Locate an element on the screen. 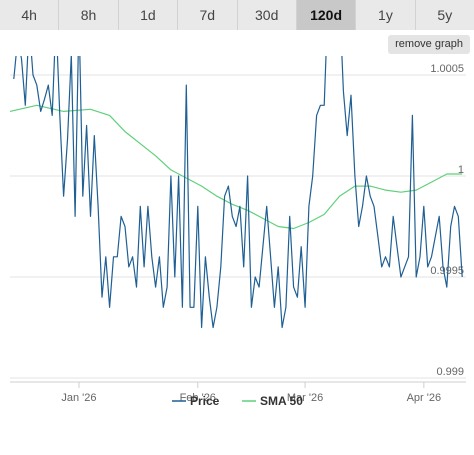 The width and height of the screenshot is (474, 455). y-tick-label: 0.999 is located at coordinates (450, 372).